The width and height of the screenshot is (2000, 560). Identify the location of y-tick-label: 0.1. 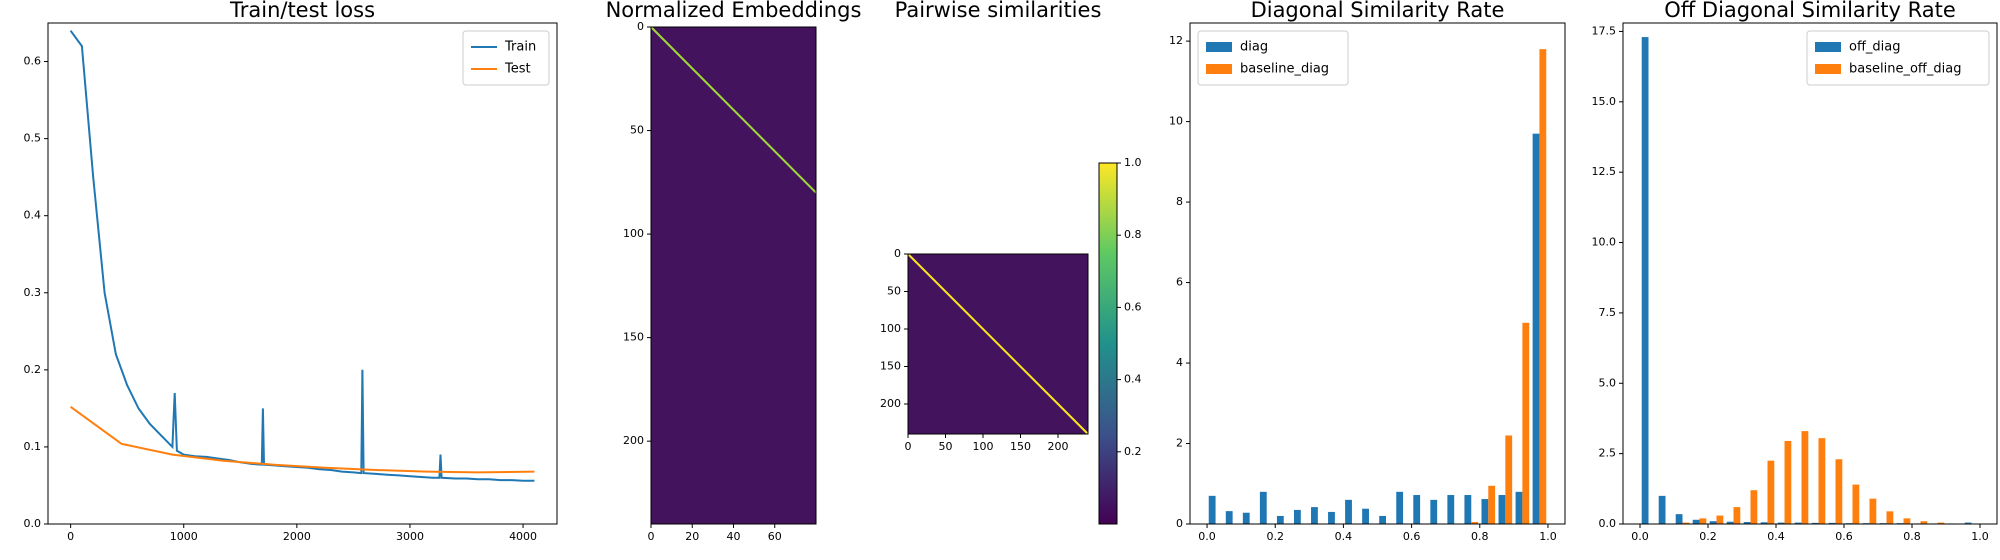
(33, 446).